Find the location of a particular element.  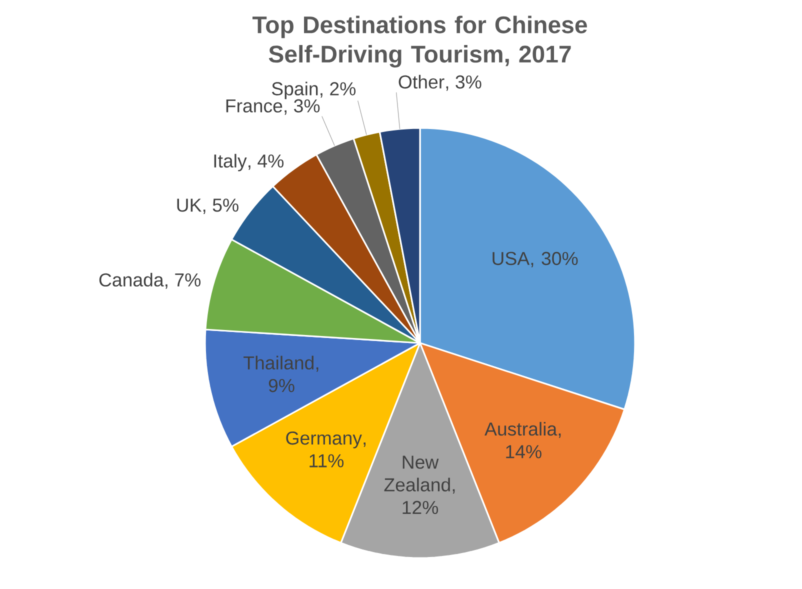

data-label: , 7% is located at coordinates (183, 281).